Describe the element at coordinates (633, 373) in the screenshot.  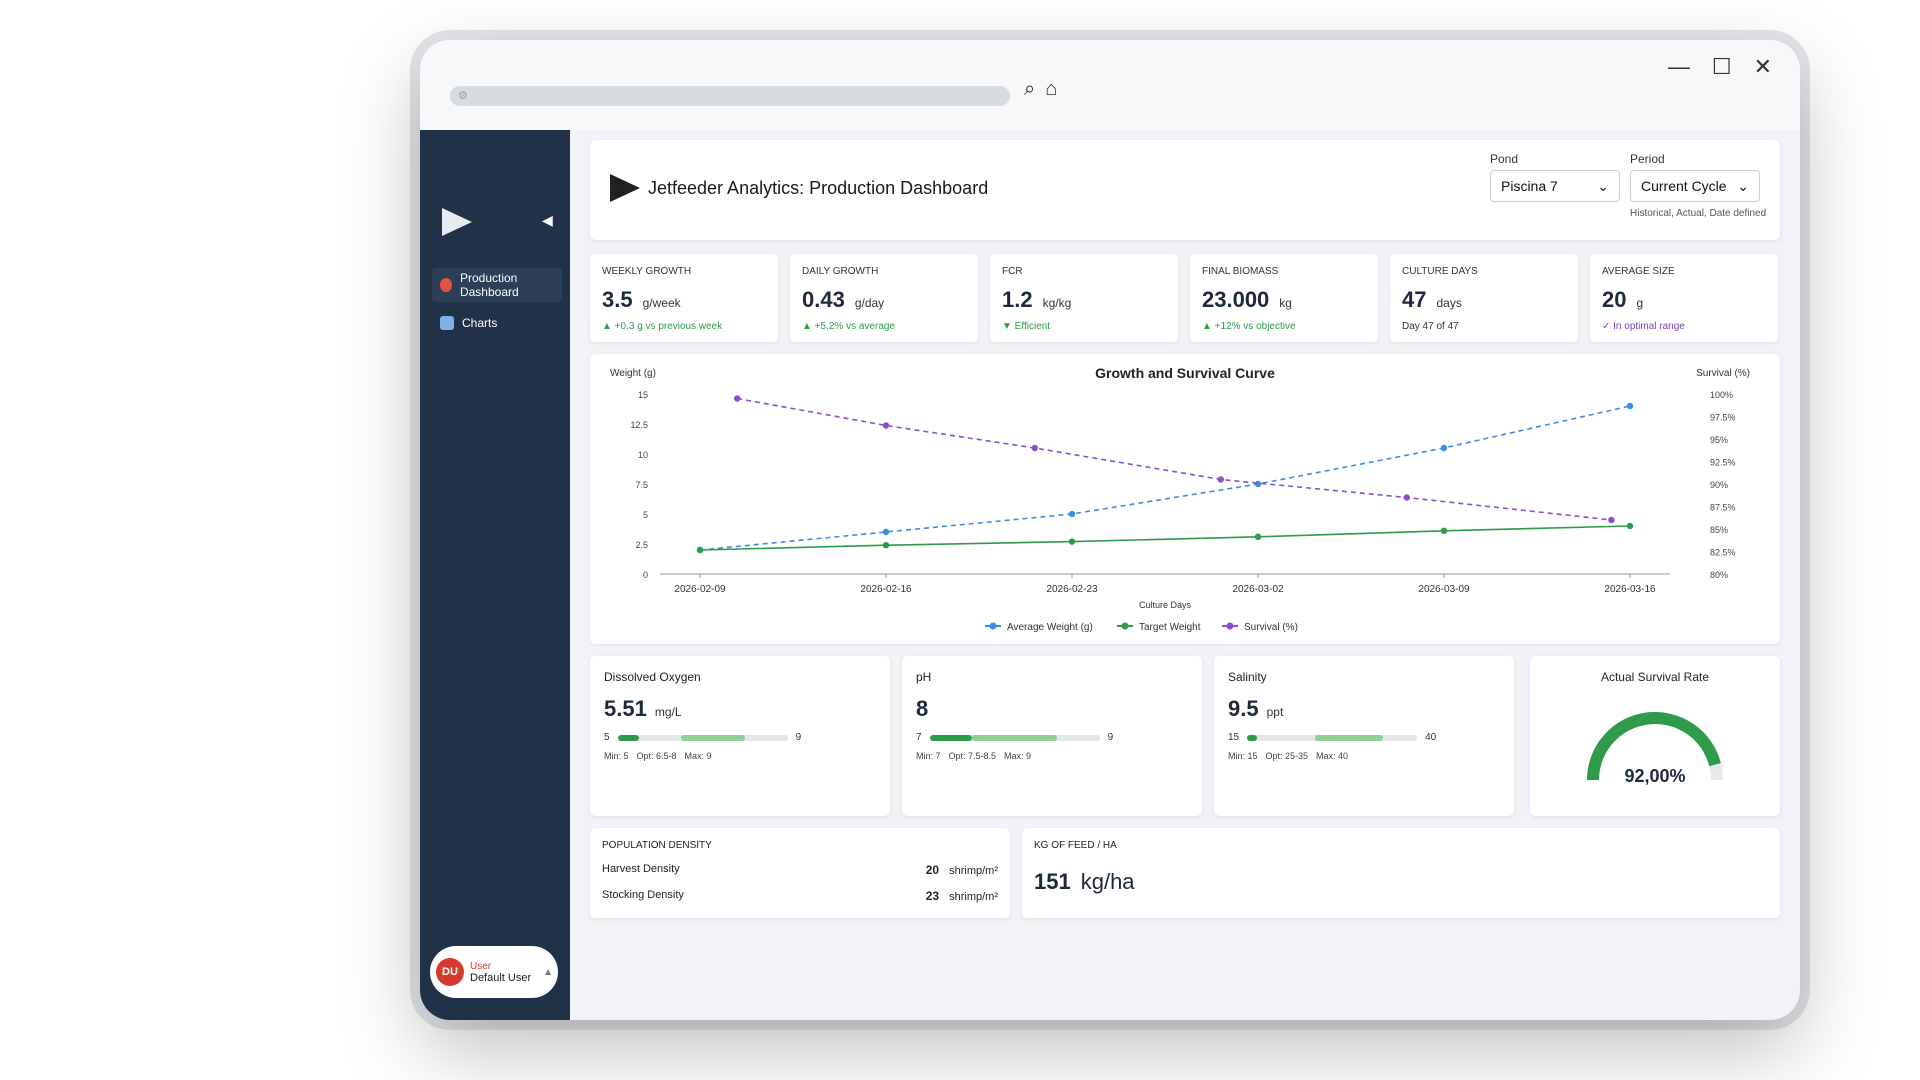
I see `y-axis-label: Weight (g)` at that location.